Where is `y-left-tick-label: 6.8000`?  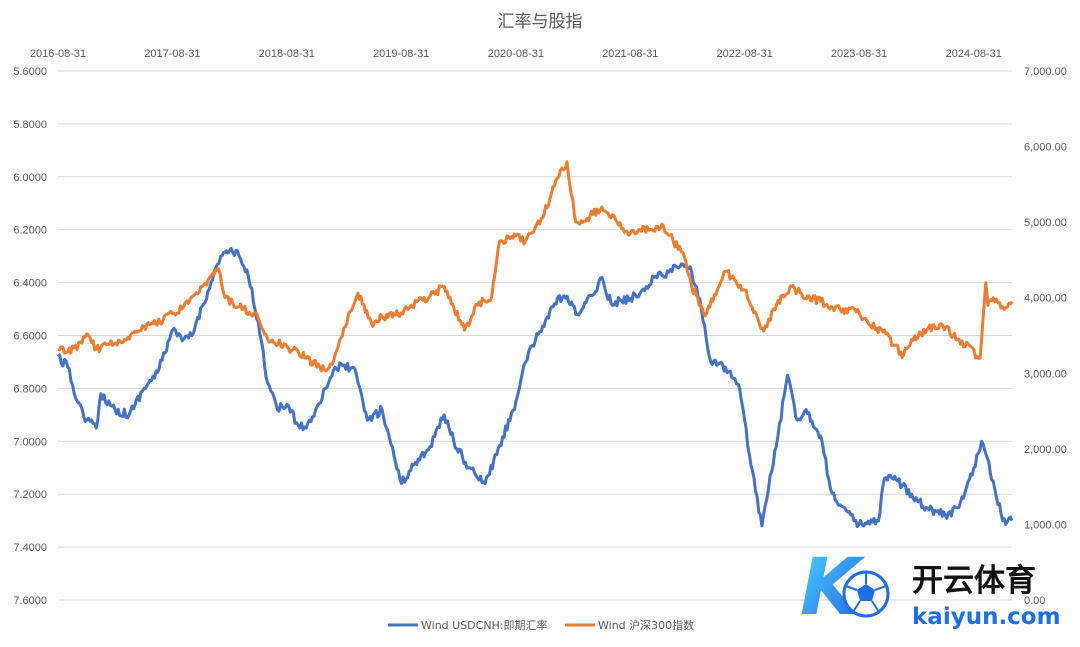
y-left-tick-label: 6.8000 is located at coordinates (30, 389).